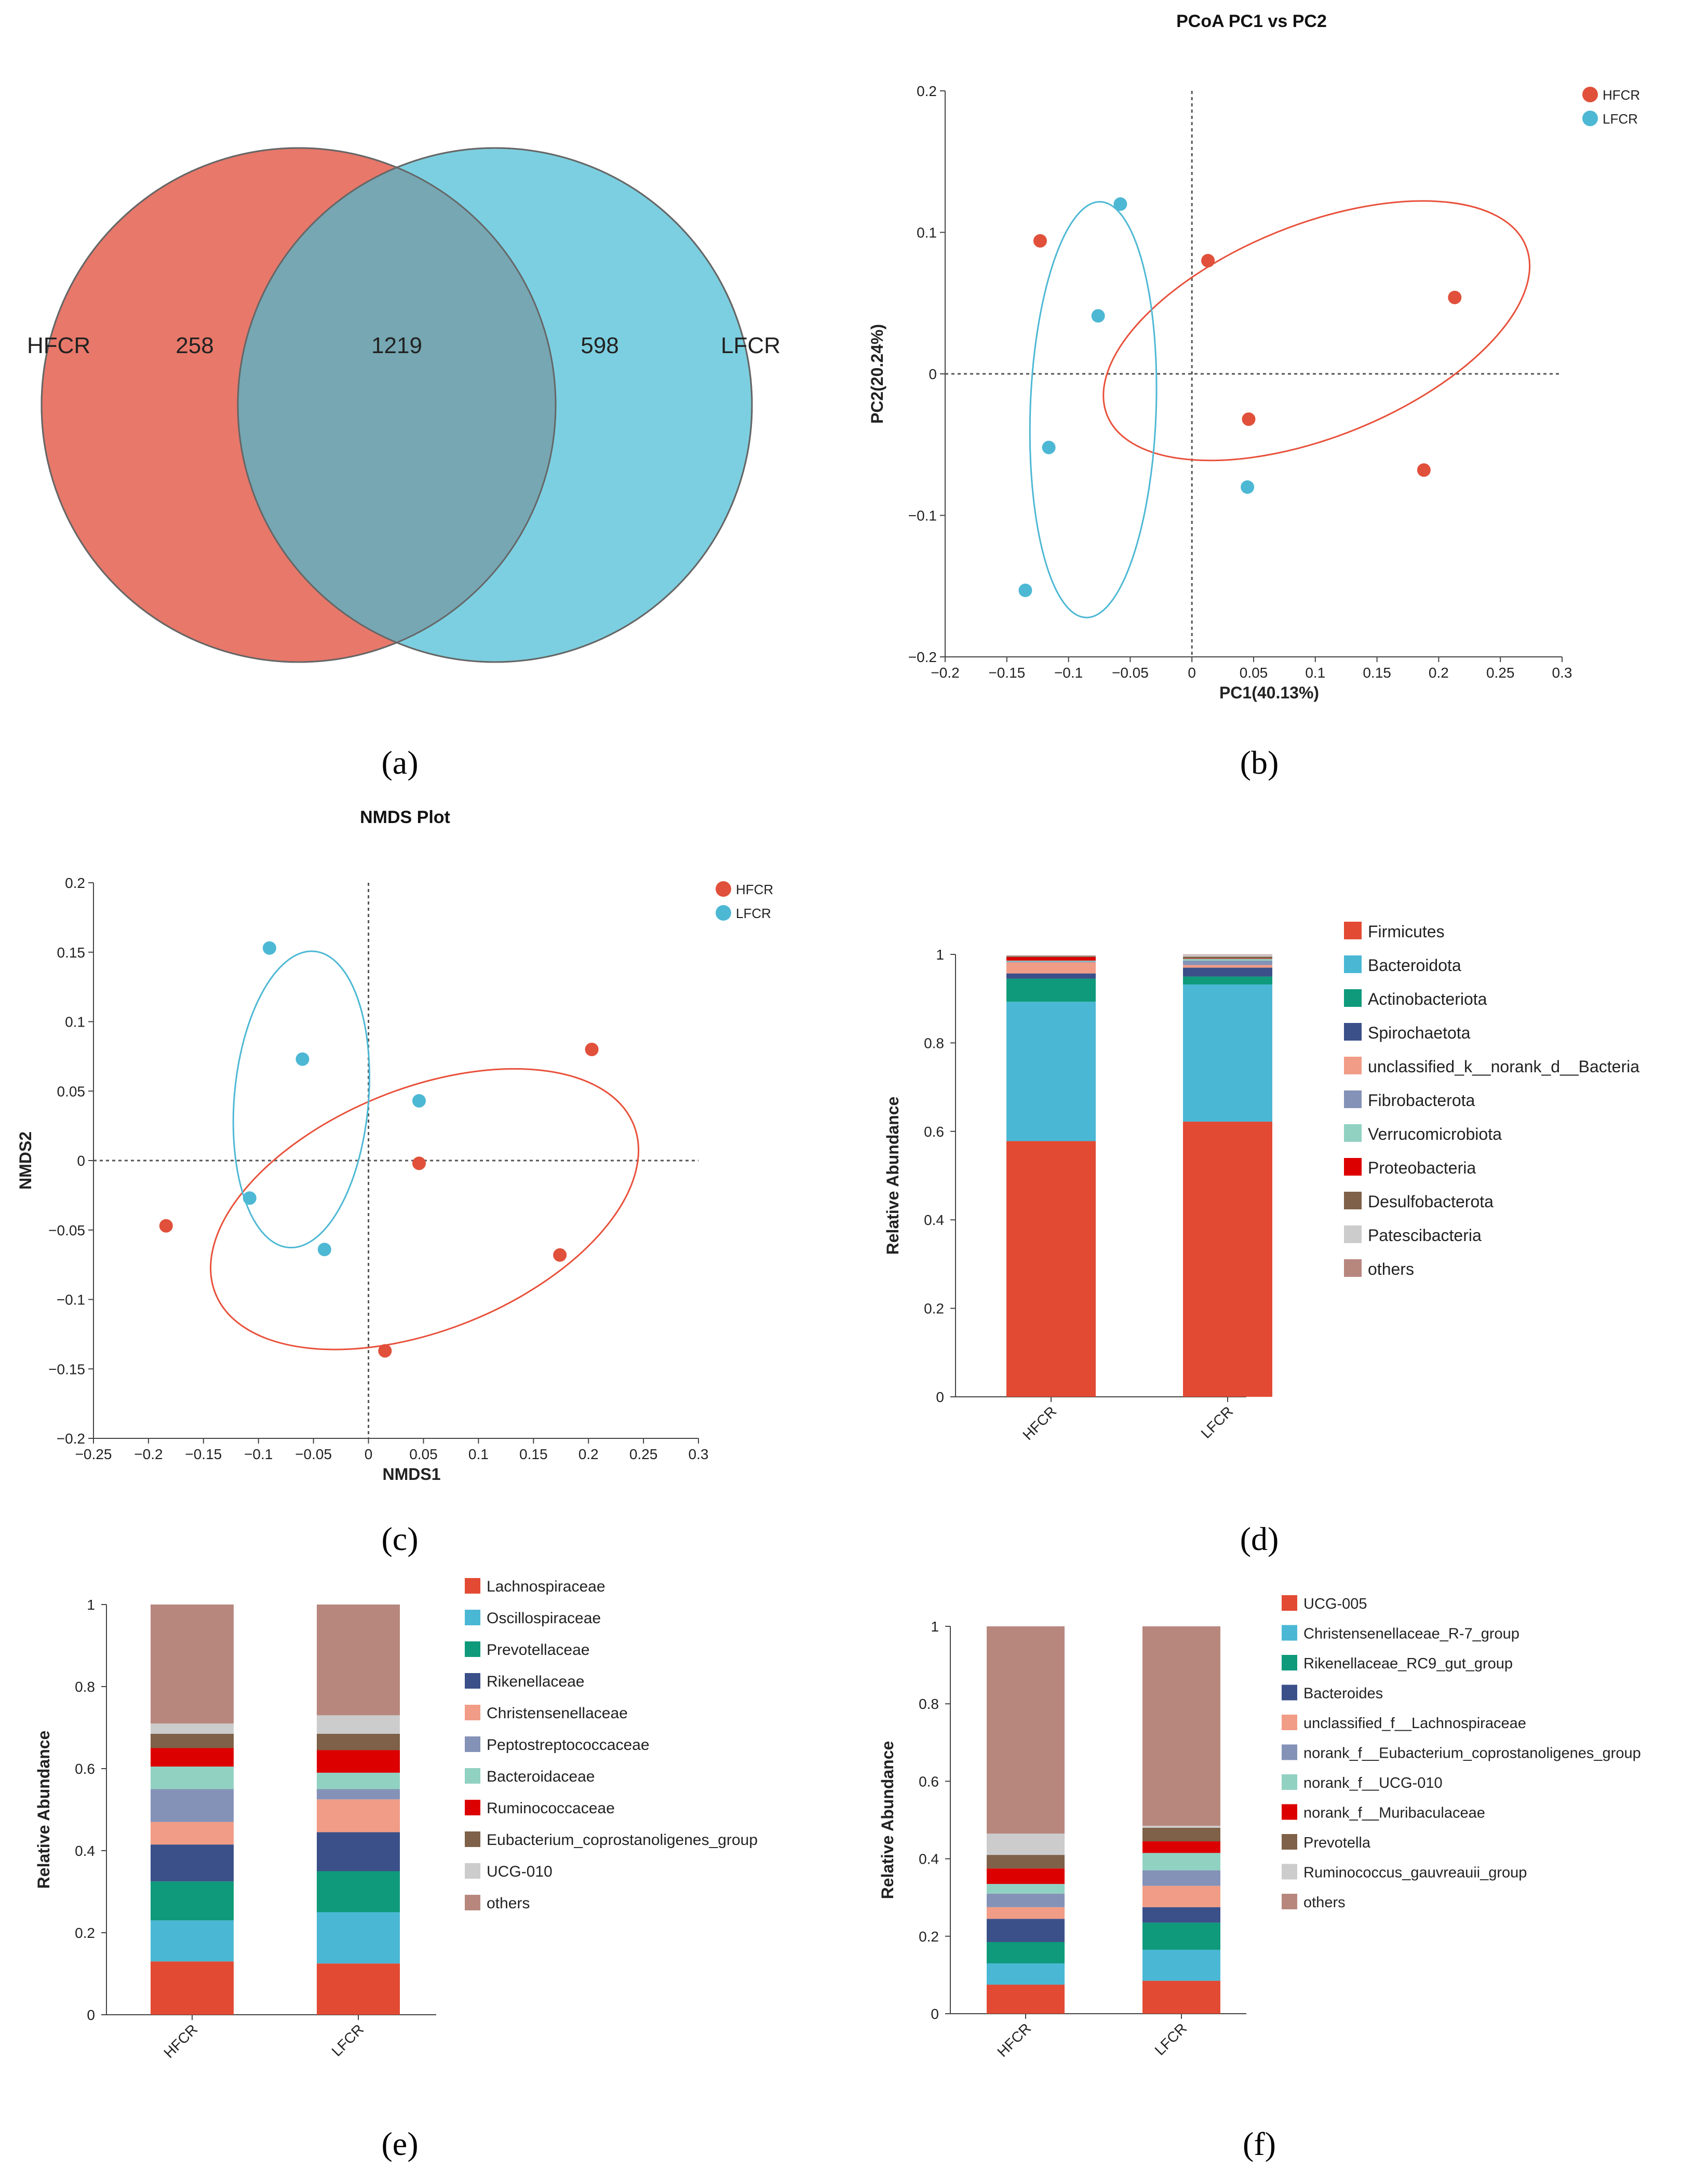  What do you see at coordinates (425, 1209) in the screenshot?
I see `confidence-ellipse-hfcr` at bounding box center [425, 1209].